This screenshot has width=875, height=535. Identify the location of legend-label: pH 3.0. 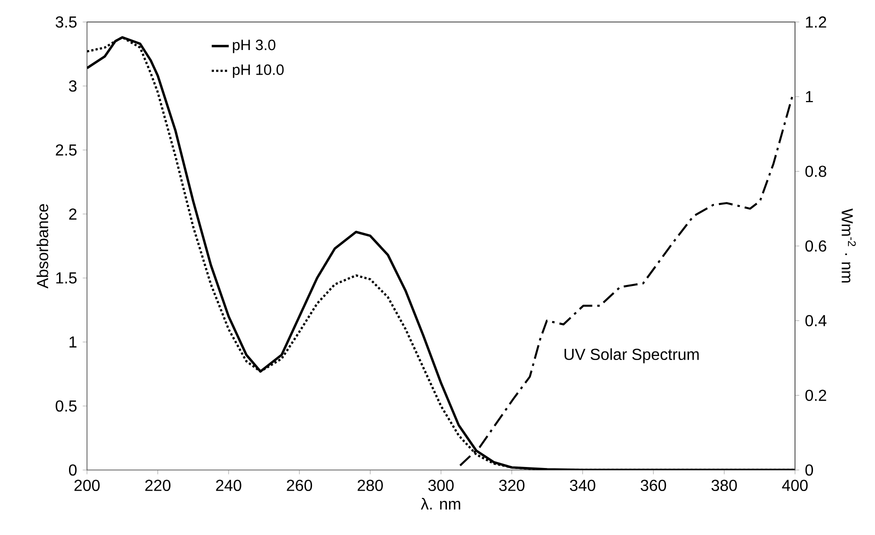
(254, 47).